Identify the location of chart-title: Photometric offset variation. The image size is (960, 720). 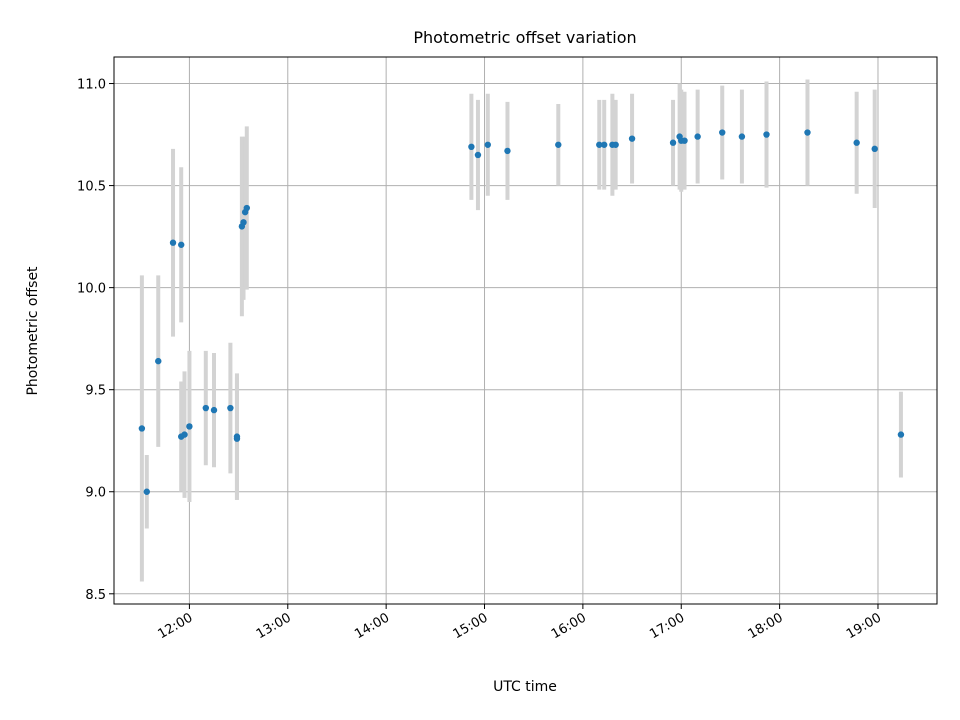
(524, 37).